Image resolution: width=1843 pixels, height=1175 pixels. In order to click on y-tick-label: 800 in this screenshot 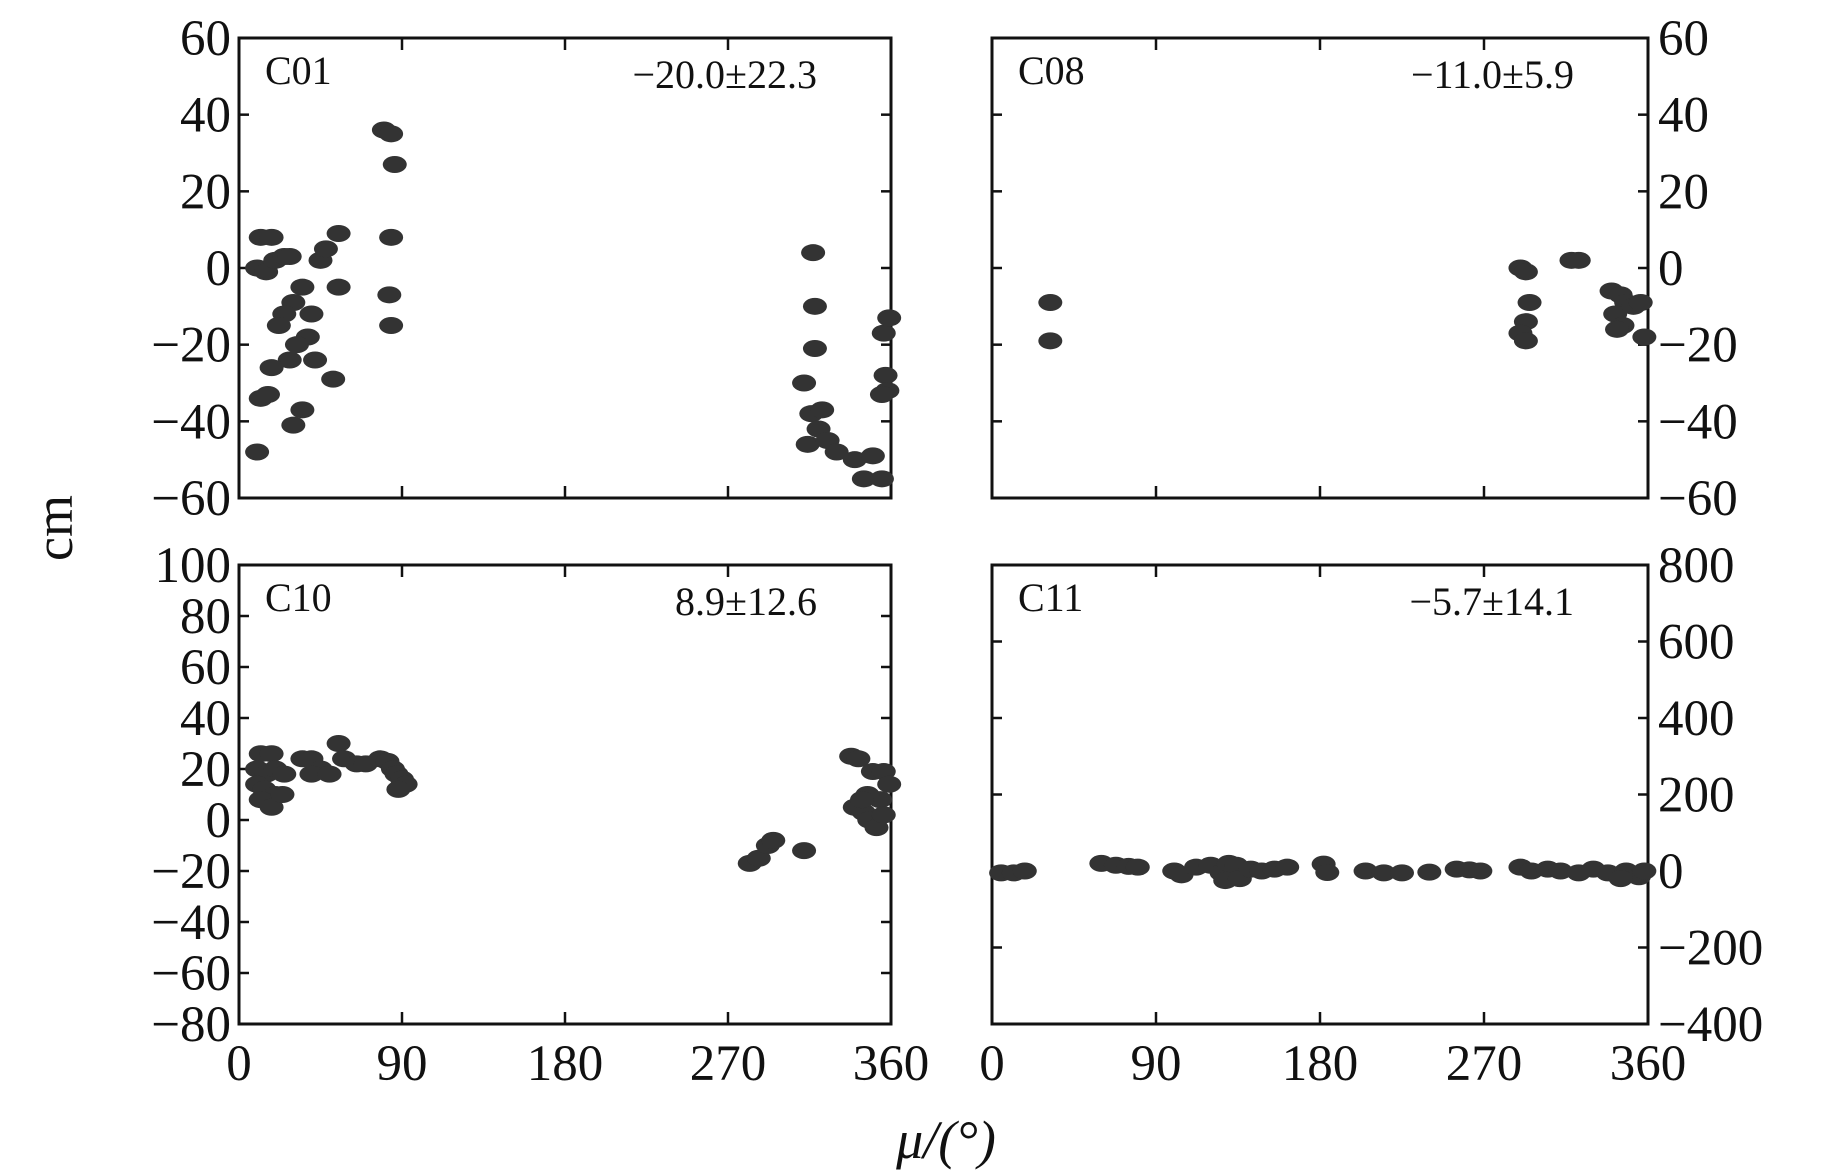, I will do `click(1696, 566)`.